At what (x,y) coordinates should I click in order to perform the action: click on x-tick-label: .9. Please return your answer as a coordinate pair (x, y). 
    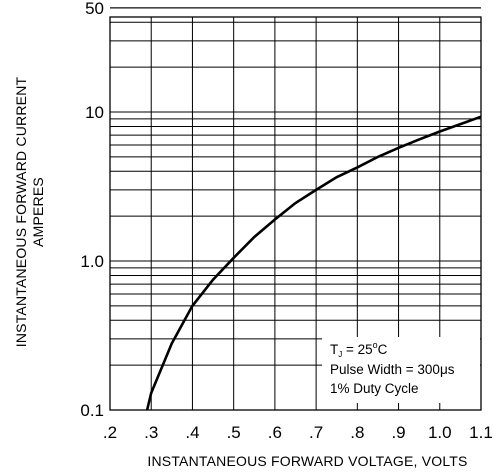
    Looking at the image, I should click on (398, 432).